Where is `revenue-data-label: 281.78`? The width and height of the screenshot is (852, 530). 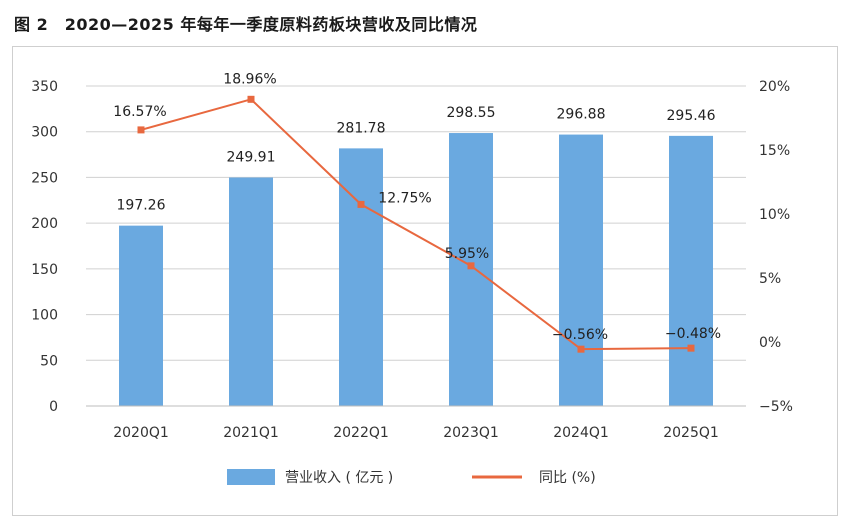
revenue-data-label: 281.78 is located at coordinates (361, 128).